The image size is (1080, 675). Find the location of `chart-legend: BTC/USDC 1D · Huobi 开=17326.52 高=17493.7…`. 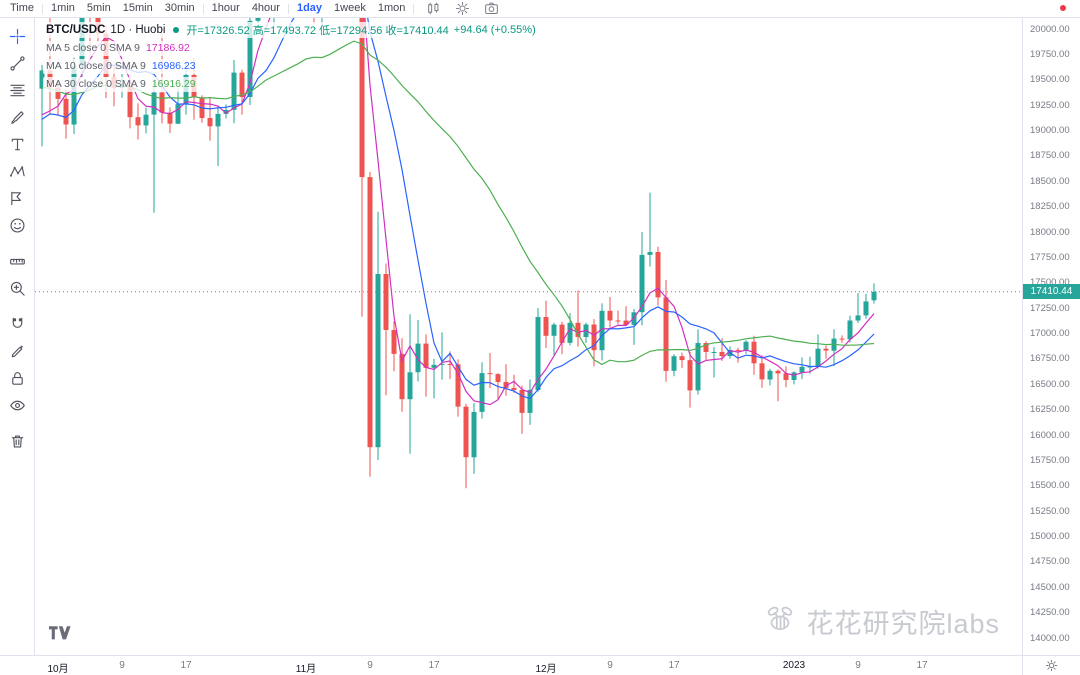

chart-legend: BTC/USDC 1D · Huobi 开=17326.52 高=17493.7… is located at coordinates (291, 57).